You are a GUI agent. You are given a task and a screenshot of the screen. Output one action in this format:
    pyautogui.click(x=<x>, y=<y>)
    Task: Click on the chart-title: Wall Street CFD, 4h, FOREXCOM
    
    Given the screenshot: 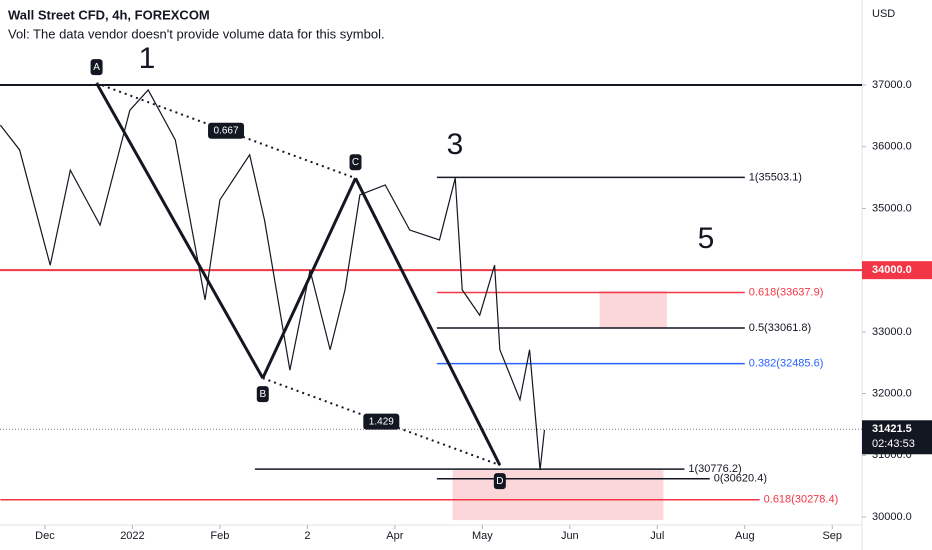 What is the action you would take?
    pyautogui.click(x=109, y=14)
    